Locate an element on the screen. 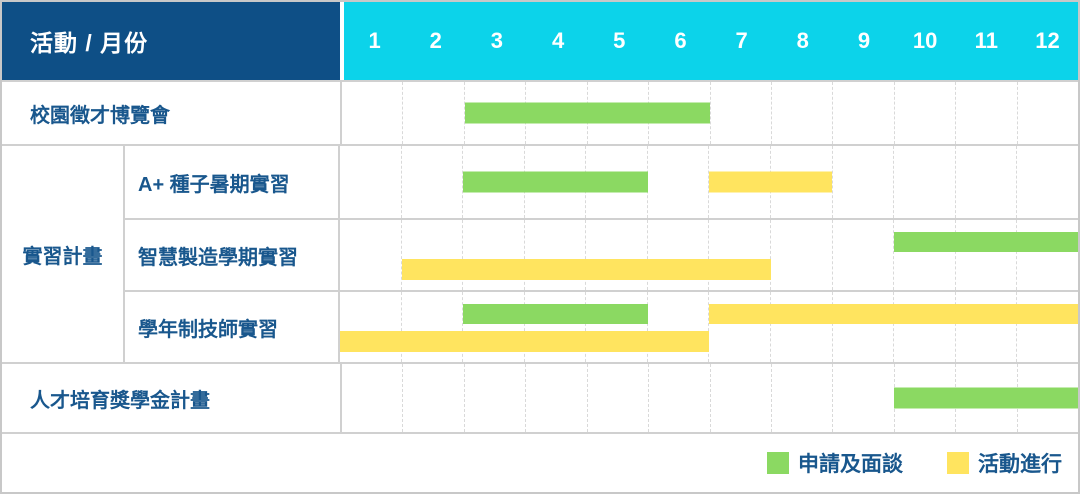  table-row: 學年制技師實習 is located at coordinates (601, 326).